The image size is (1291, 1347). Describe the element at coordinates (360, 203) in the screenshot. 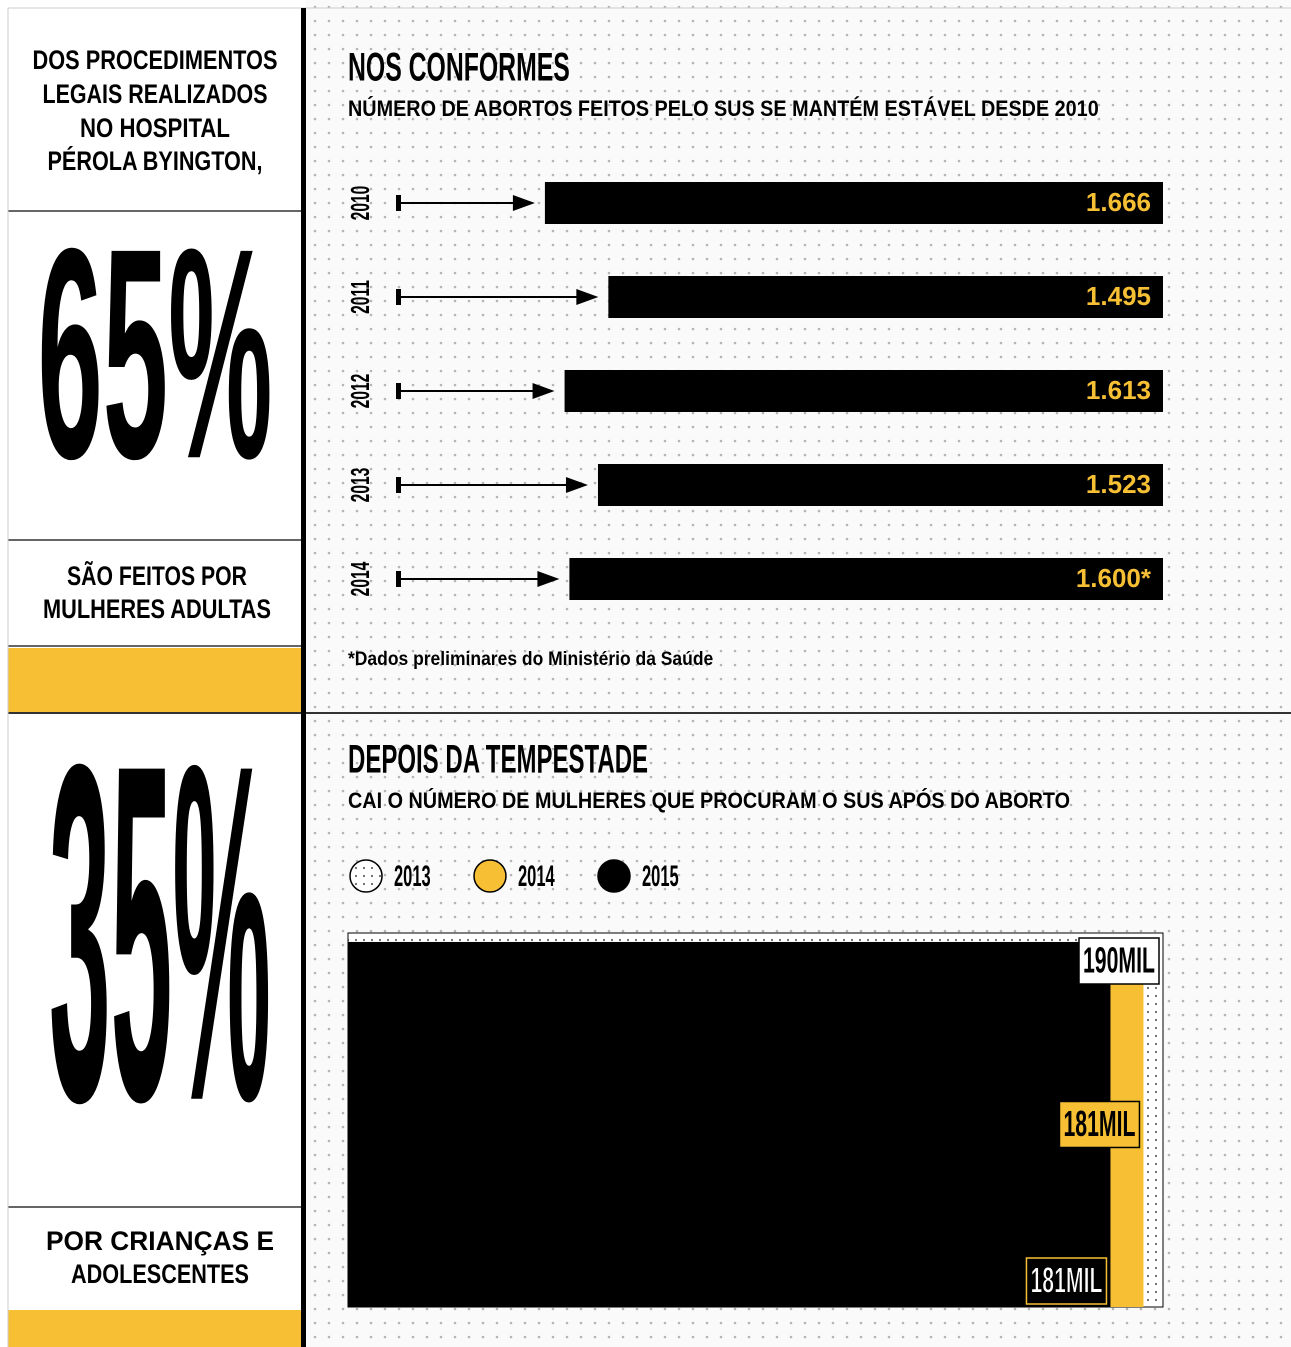

I see `category-label: 2010` at that location.